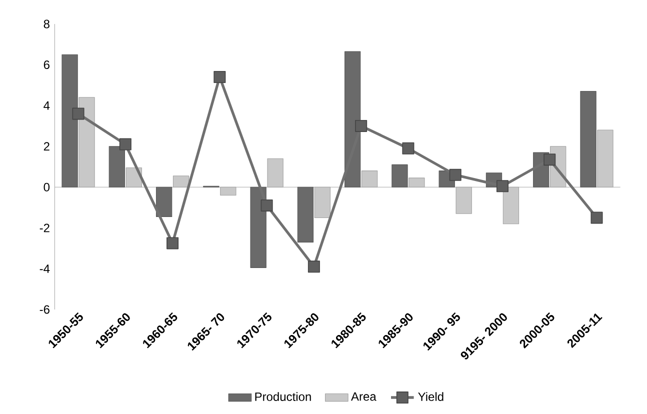  Describe the element at coordinates (47, 187) in the screenshot. I see `y-tick-label: 0` at that location.